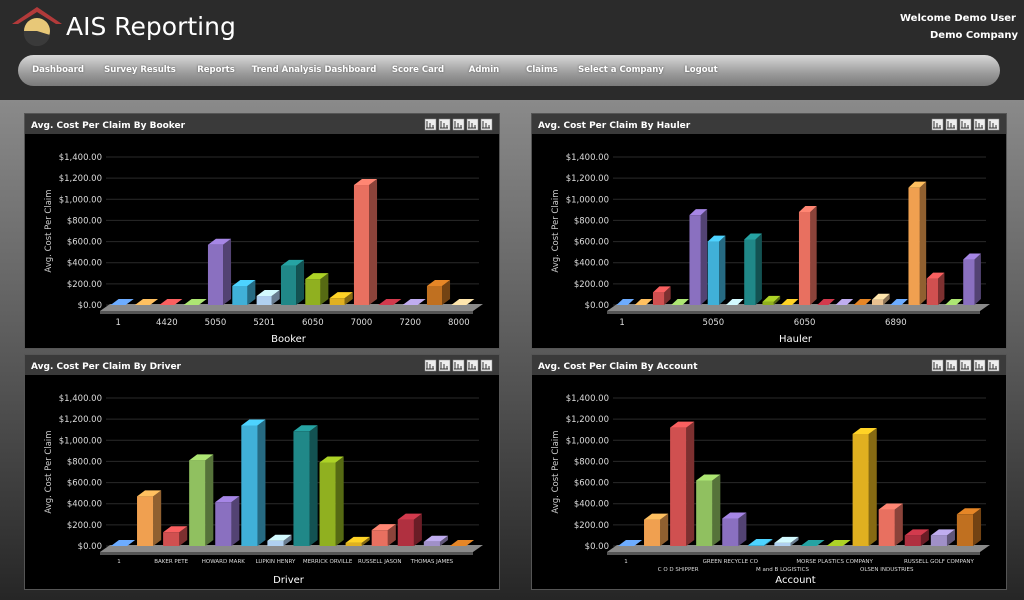 The width and height of the screenshot is (1024, 600). I want to click on x-axis-label: Account, so click(795, 580).